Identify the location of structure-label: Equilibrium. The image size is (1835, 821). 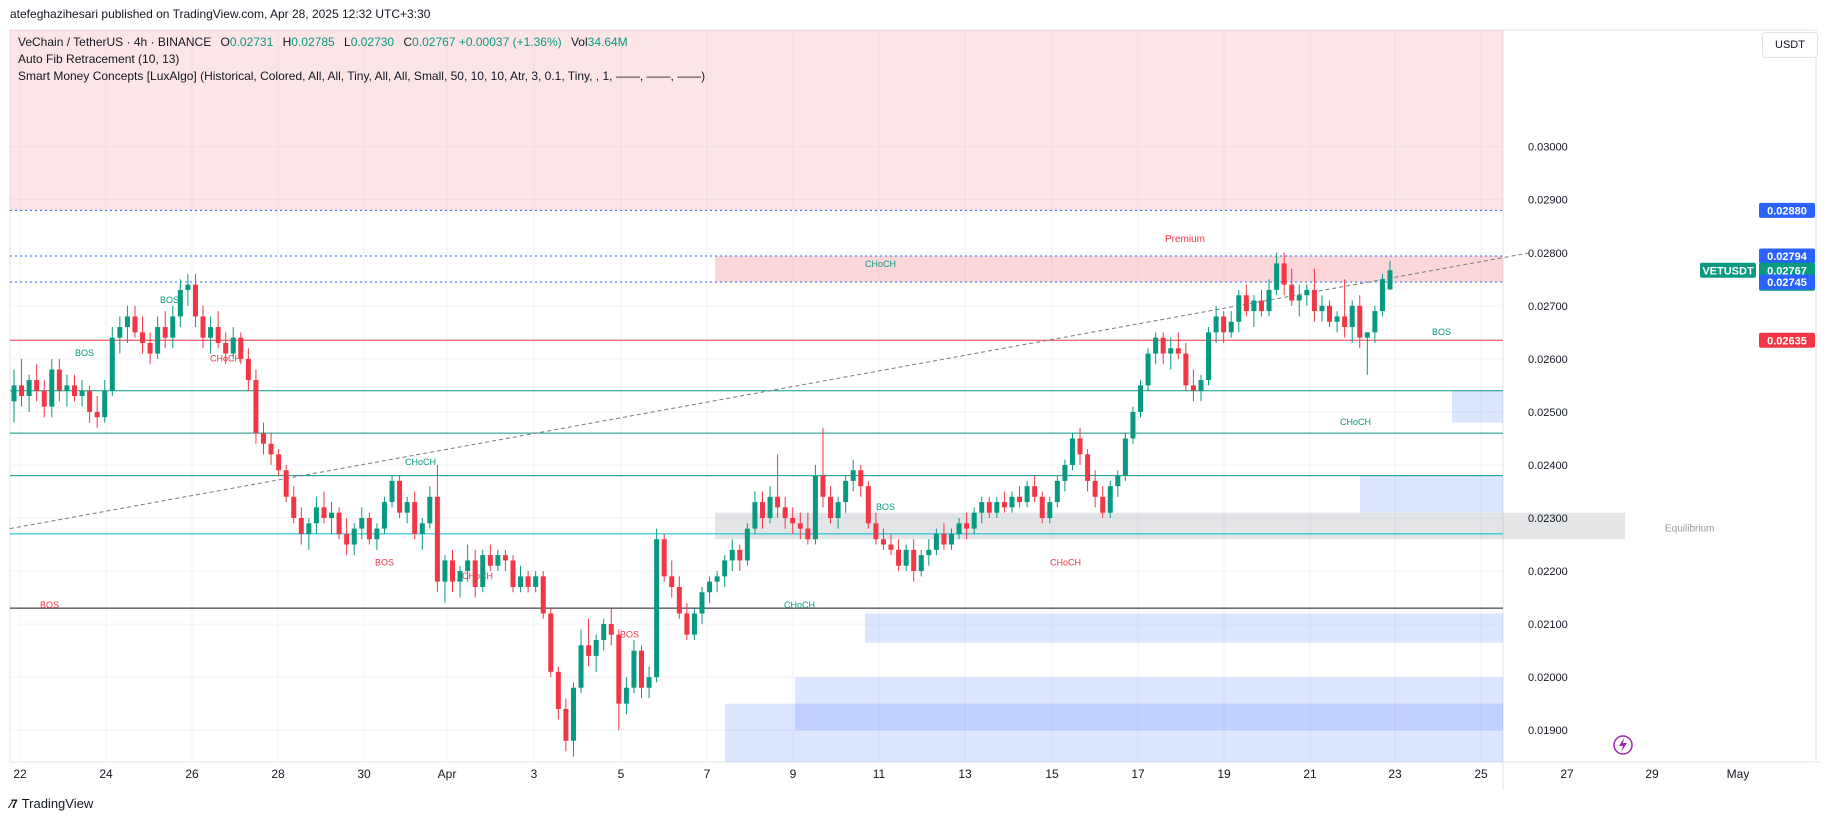
(1689, 528).